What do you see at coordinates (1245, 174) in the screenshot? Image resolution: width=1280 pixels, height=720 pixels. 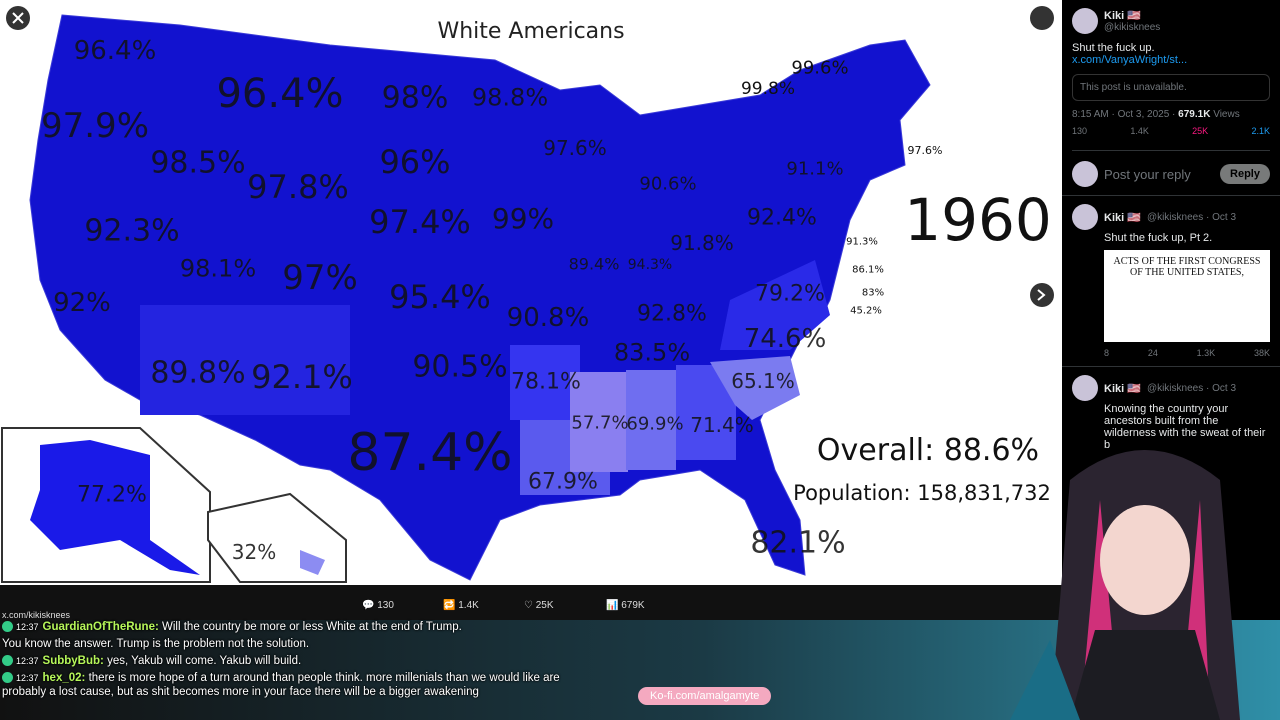 I see `reply-button: Reply` at bounding box center [1245, 174].